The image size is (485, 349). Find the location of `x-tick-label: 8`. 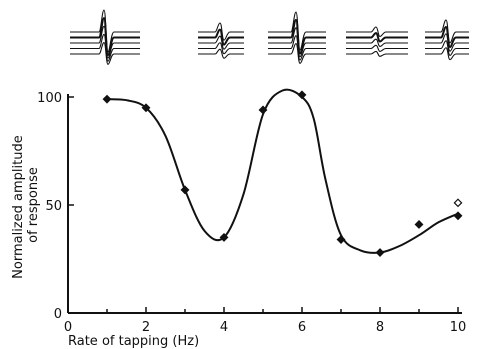

x-tick-label: 8 is located at coordinates (380, 327).